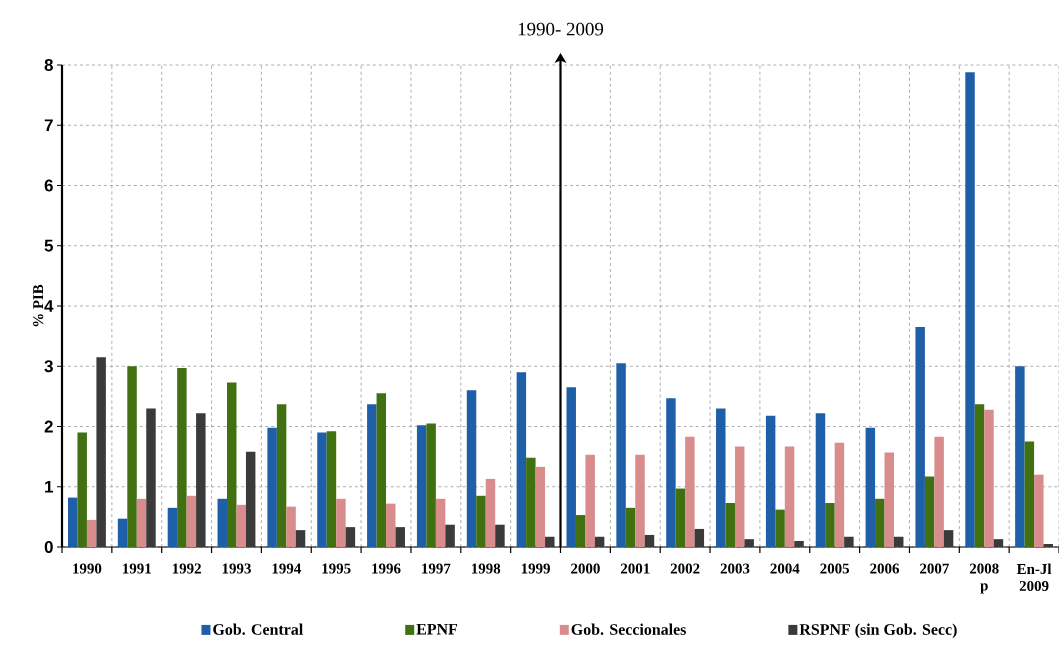 This screenshot has width=1059, height=648. What do you see at coordinates (48, 125) in the screenshot?
I see `y-tick-label: 7` at bounding box center [48, 125].